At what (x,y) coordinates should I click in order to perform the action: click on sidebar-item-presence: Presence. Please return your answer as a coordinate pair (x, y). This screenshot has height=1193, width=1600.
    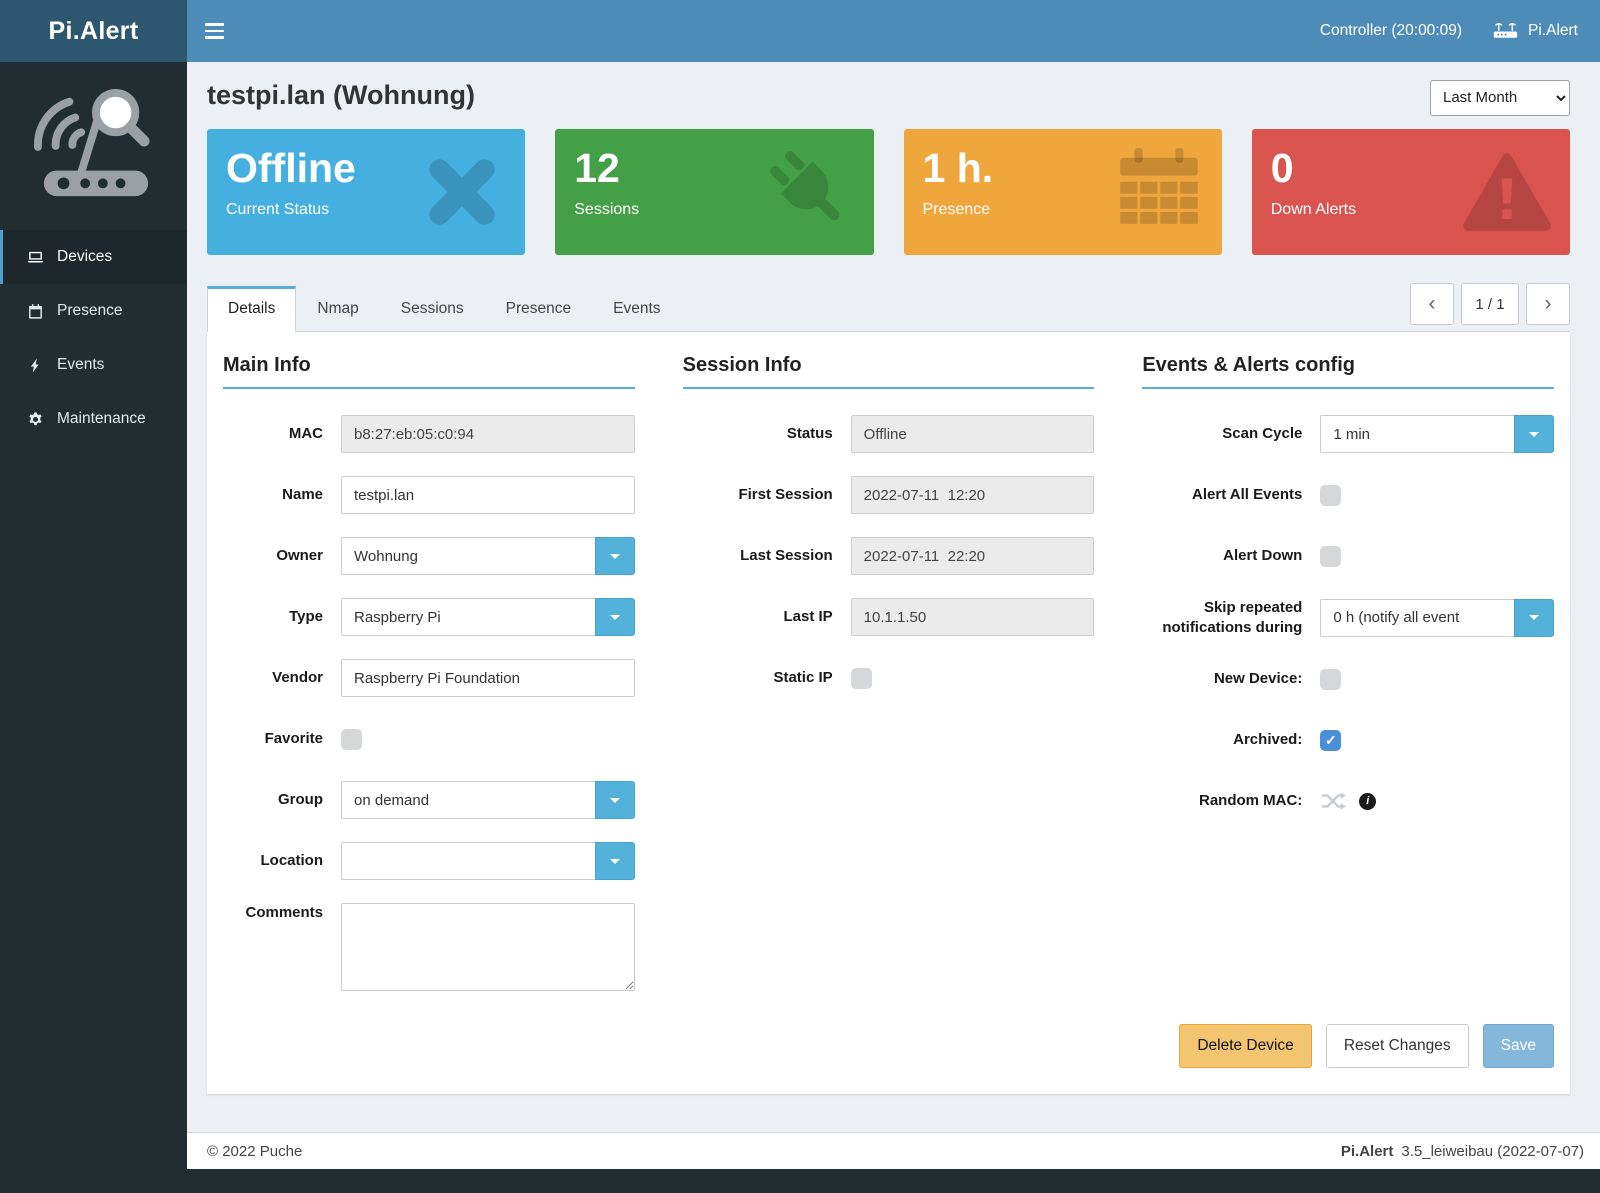
    Looking at the image, I should click on (93, 311).